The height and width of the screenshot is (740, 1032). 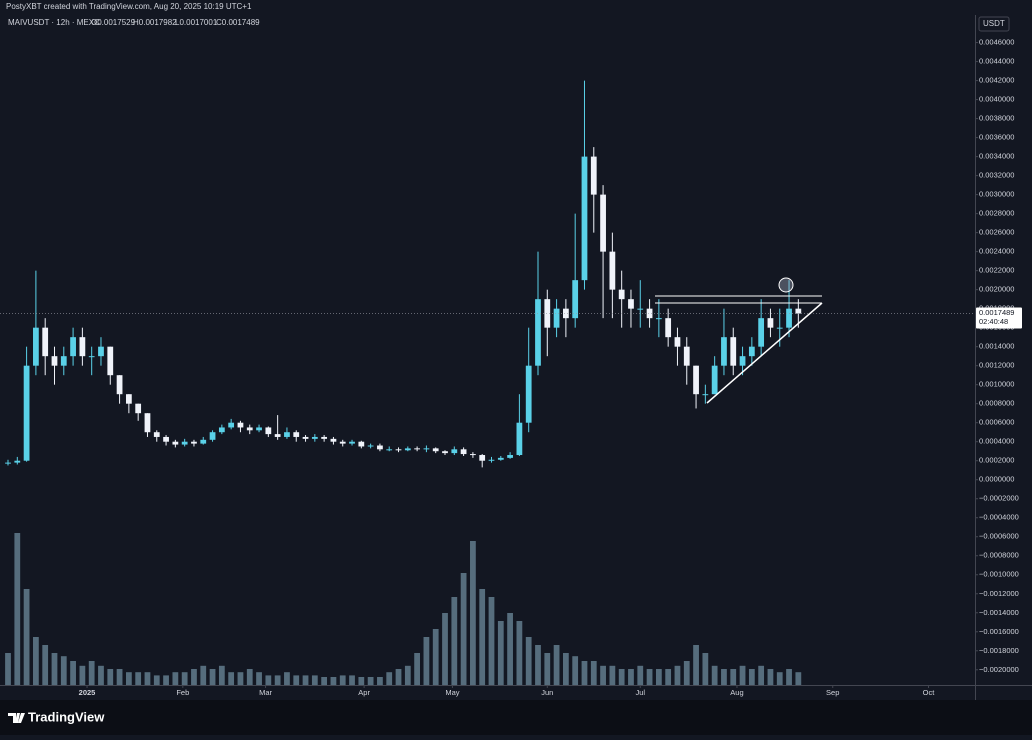 I want to click on x-tick-label: Jul, so click(x=640, y=692).